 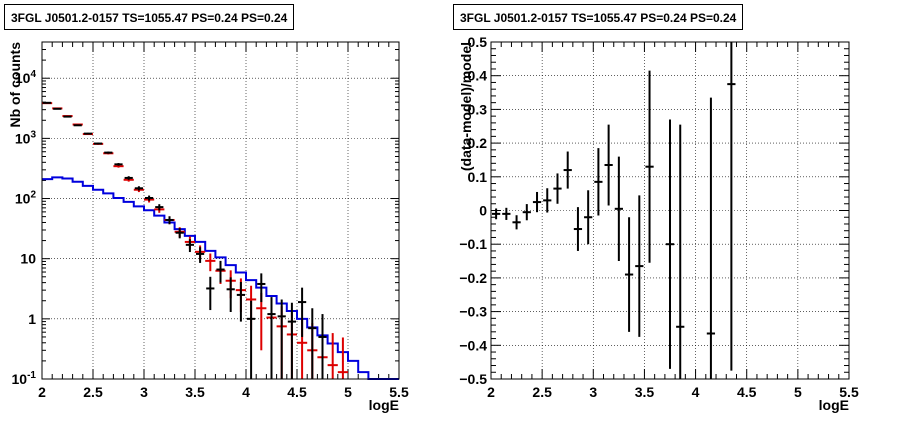 I want to click on y-tick-label: −0.3, so click(x=473, y=312).